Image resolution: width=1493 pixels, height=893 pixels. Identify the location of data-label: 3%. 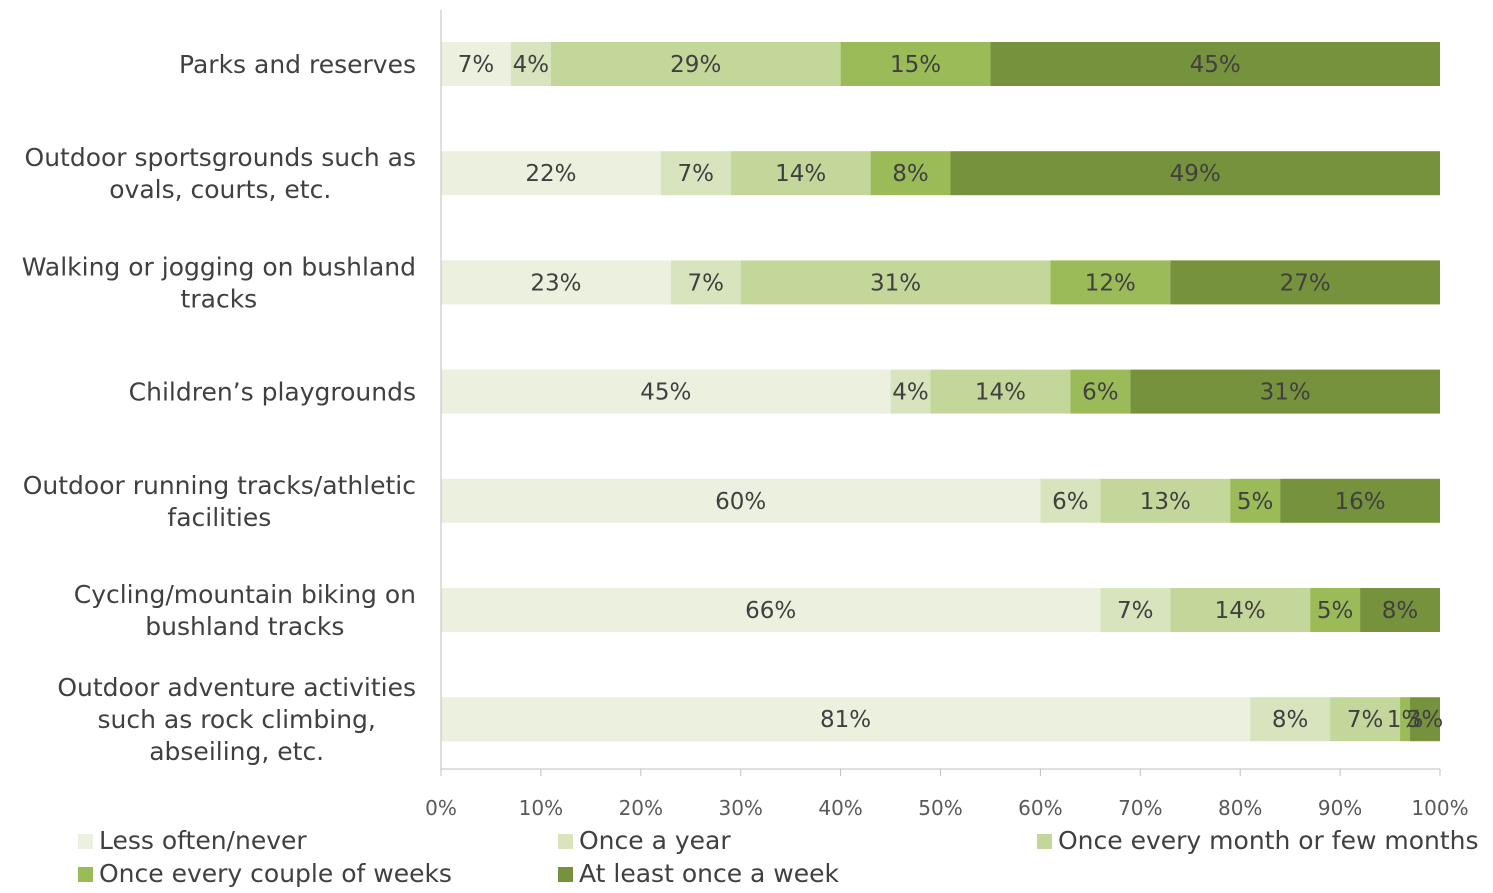
(1425, 720).